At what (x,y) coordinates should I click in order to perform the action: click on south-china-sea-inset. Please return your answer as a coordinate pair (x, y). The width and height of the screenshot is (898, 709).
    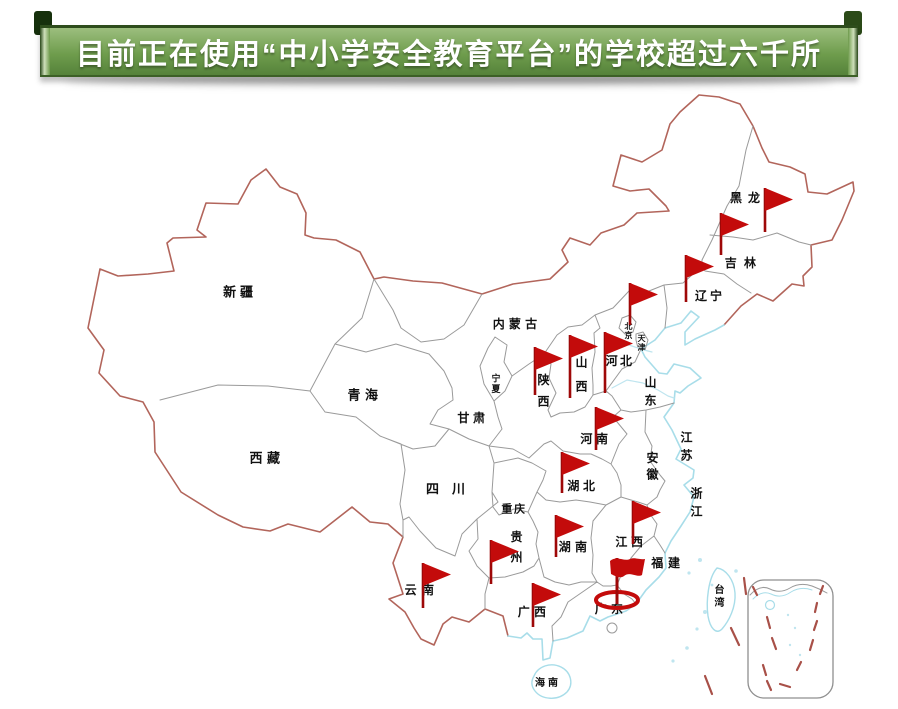
    Looking at the image, I should click on (790, 639).